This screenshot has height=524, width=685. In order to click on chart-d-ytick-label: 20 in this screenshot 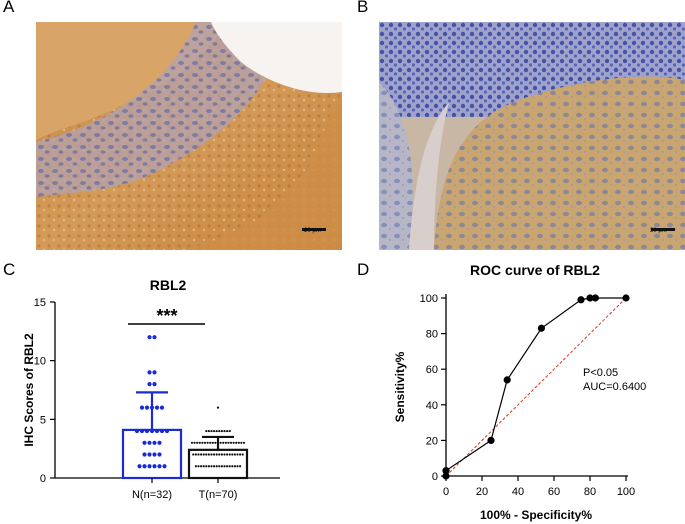, I will do `click(432, 441)`.